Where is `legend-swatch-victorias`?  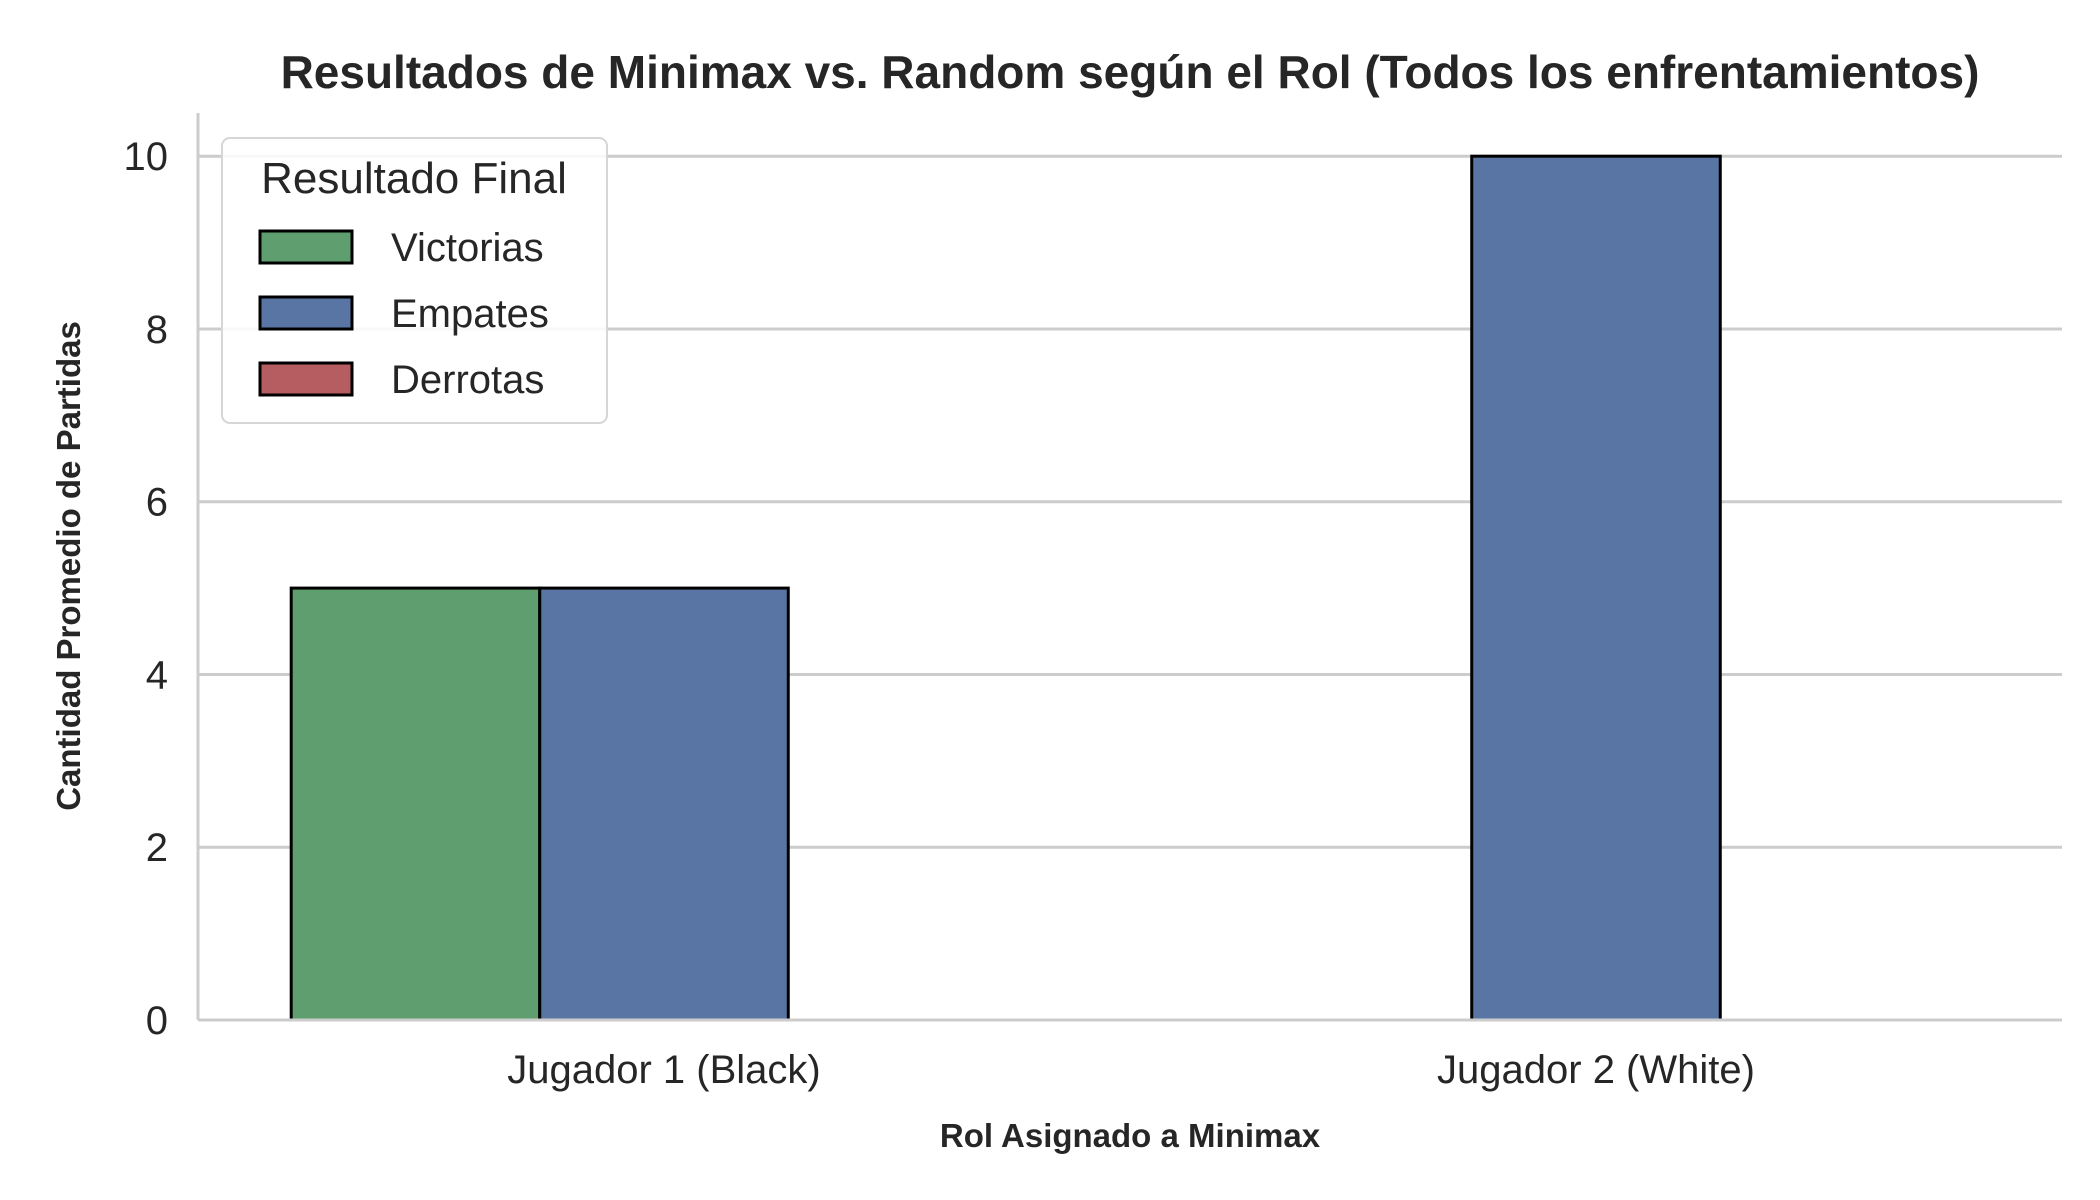 legend-swatch-victorias is located at coordinates (306, 247).